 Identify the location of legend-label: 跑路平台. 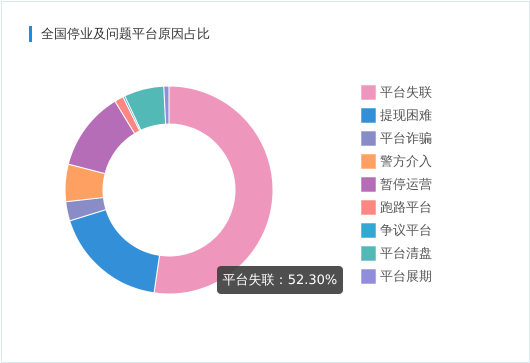
(406, 208).